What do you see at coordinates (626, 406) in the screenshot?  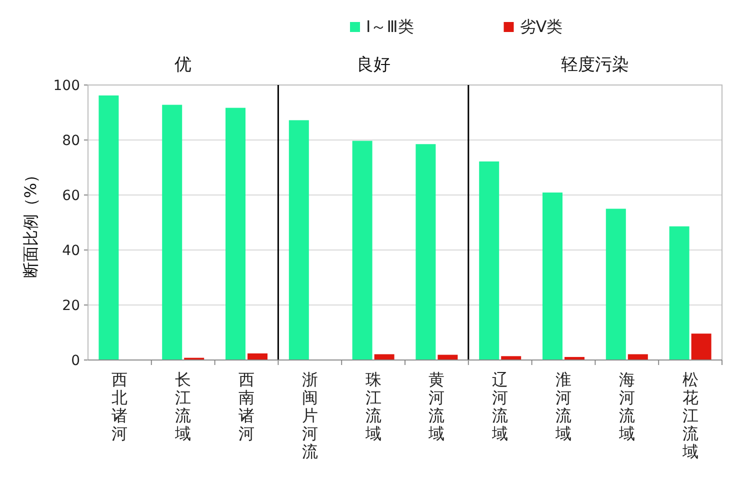 I see `x-tick-label: 海河流域` at bounding box center [626, 406].